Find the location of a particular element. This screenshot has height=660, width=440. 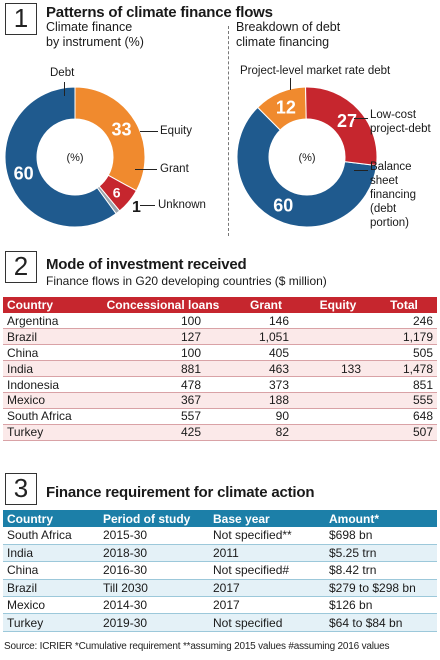

table-cell: $64 to $84 bn is located at coordinates (381, 622).